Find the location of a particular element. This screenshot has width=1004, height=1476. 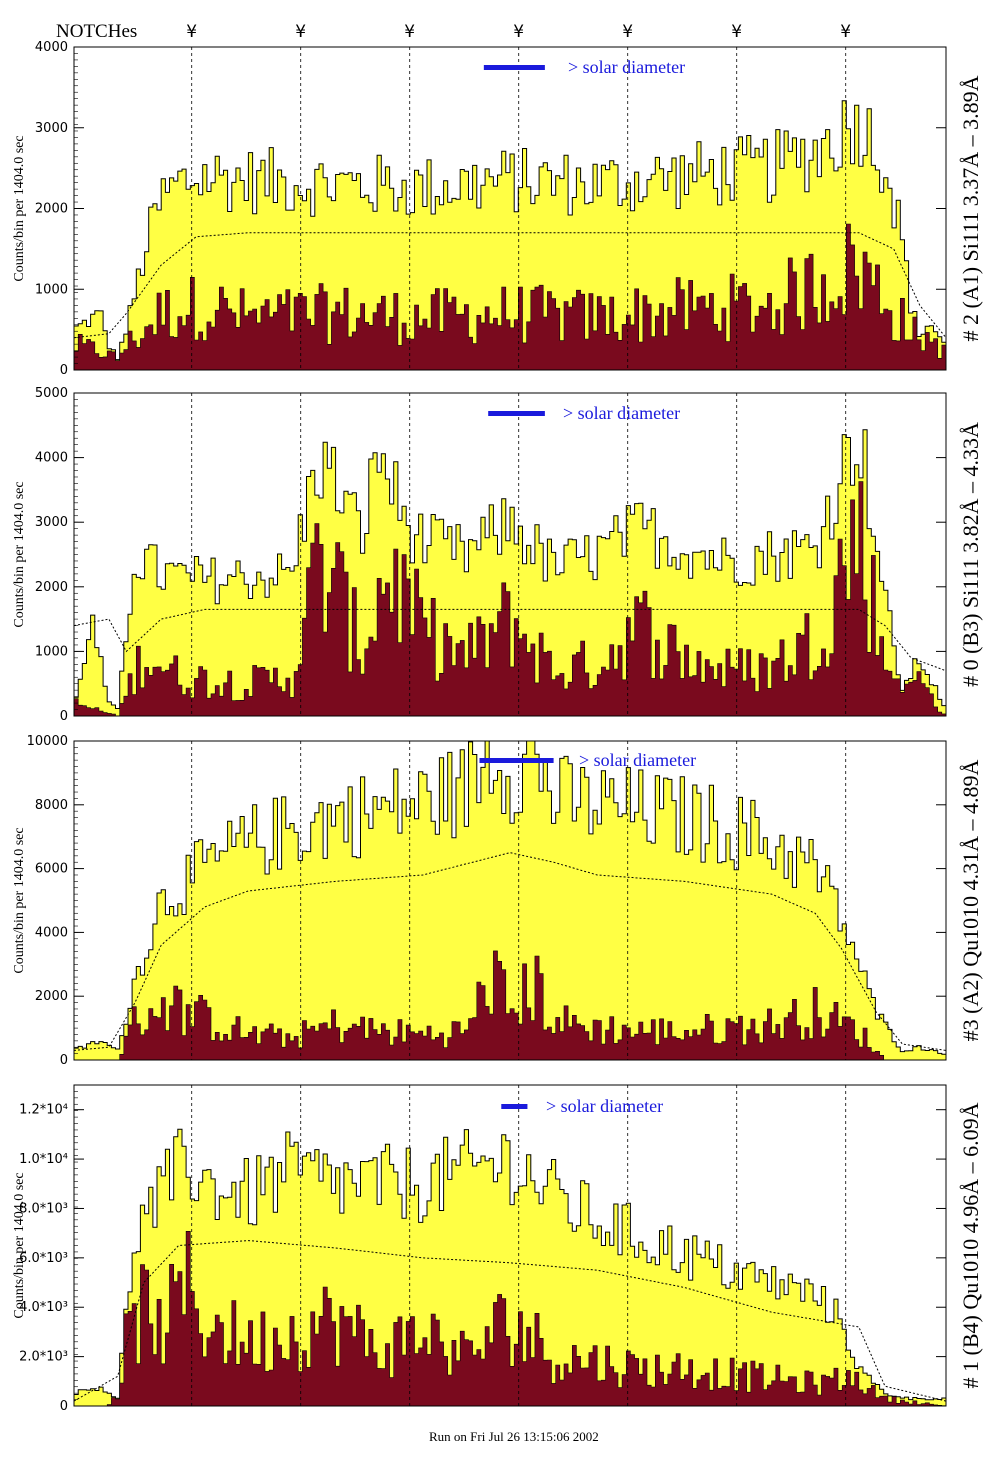

ytick-label: 8.0*10³ is located at coordinates (43, 1208).